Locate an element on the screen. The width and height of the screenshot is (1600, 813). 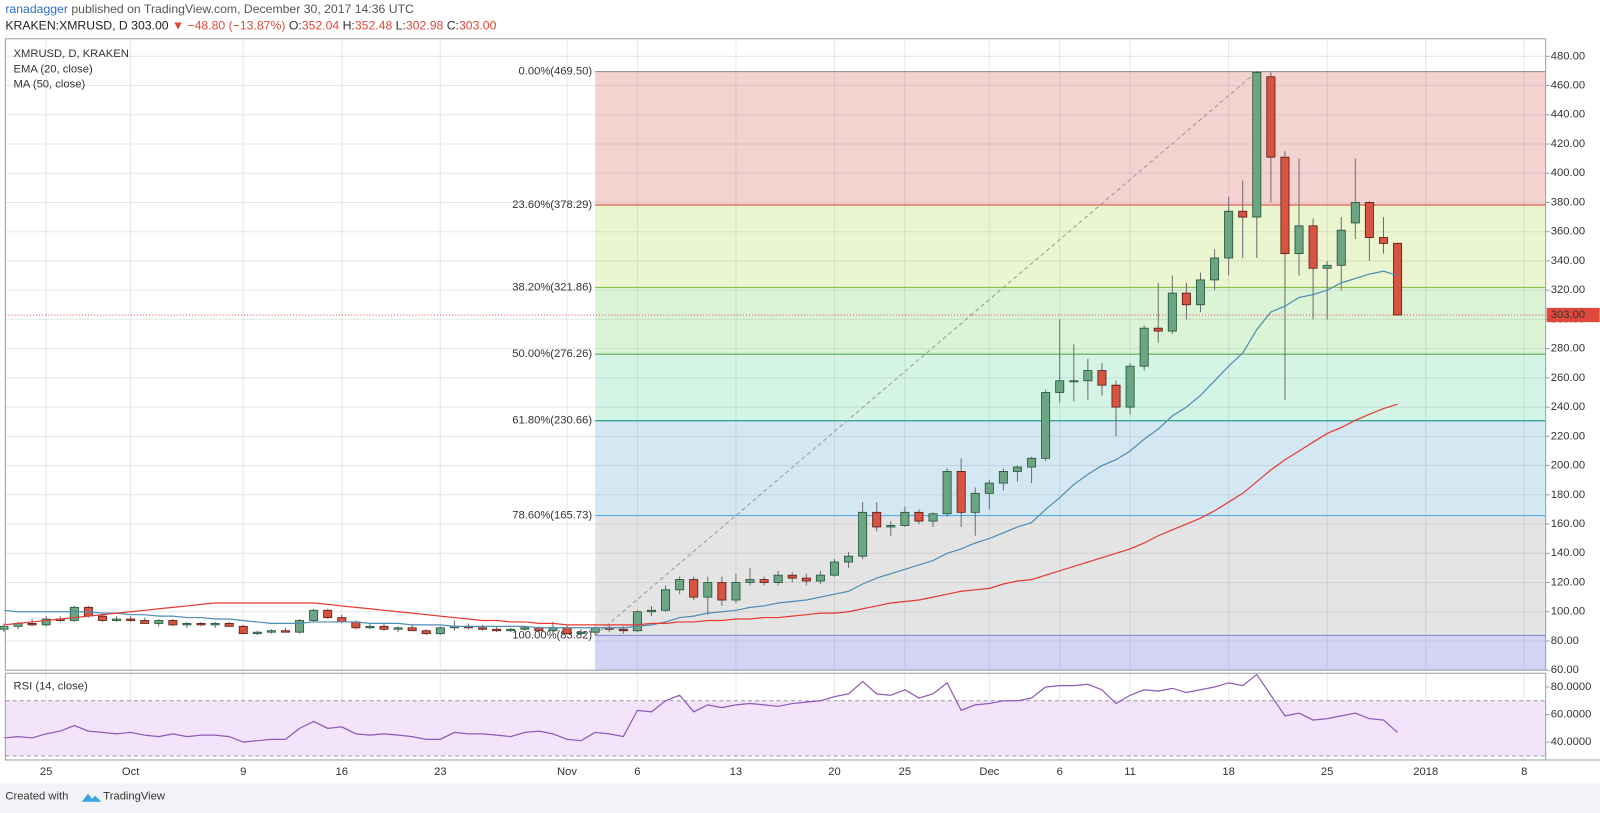
x-tick-label: 11 is located at coordinates (1130, 772).